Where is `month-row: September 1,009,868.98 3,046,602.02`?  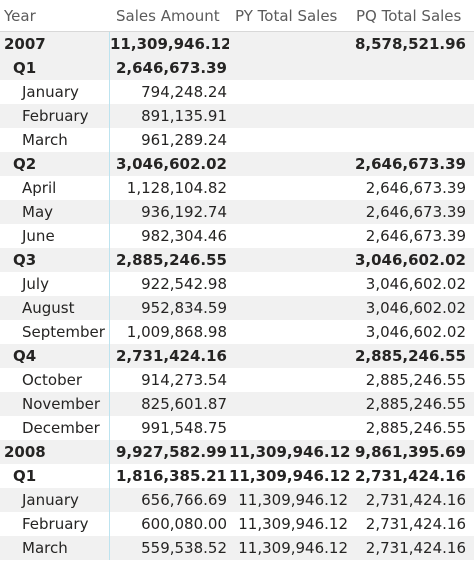
month-row: September 1,009,868.98 3,046,602.02 is located at coordinates (237, 332).